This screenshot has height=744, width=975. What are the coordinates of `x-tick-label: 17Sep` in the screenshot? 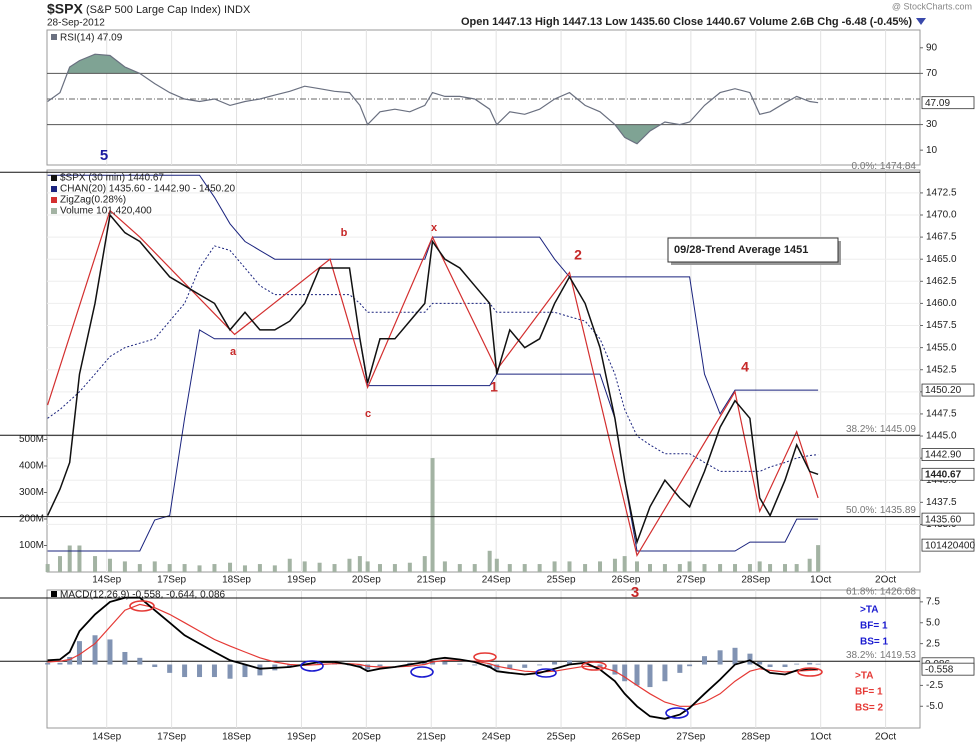 It's located at (171, 580).